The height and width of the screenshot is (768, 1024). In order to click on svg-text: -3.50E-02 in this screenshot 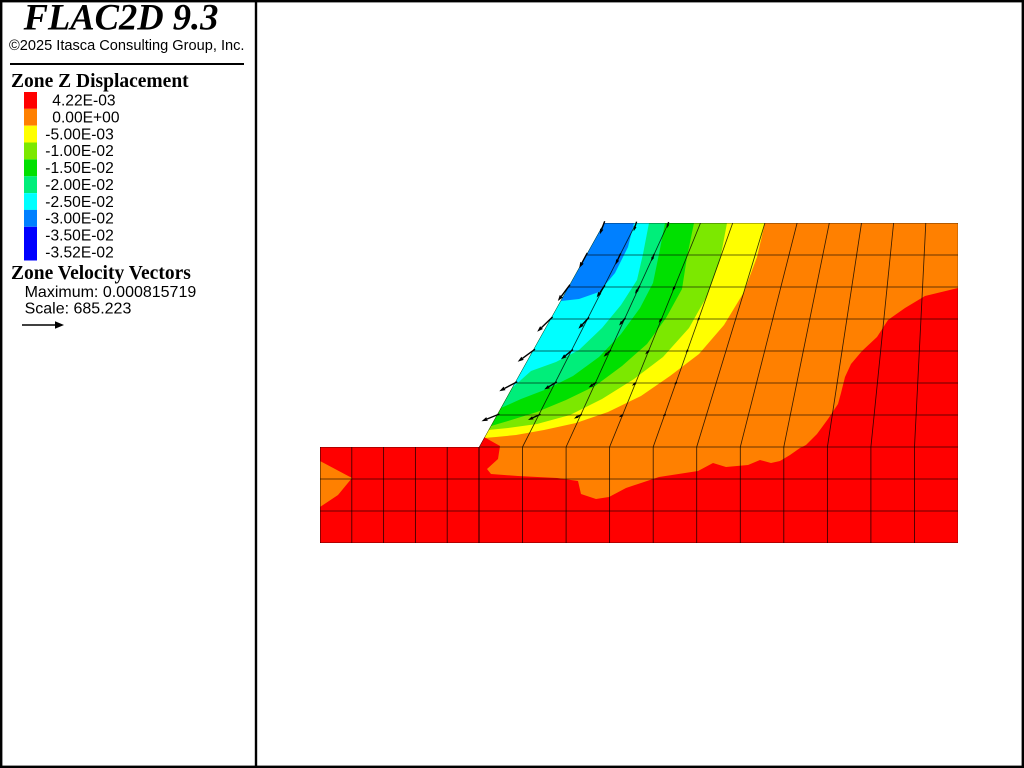, I will do `click(79, 236)`.